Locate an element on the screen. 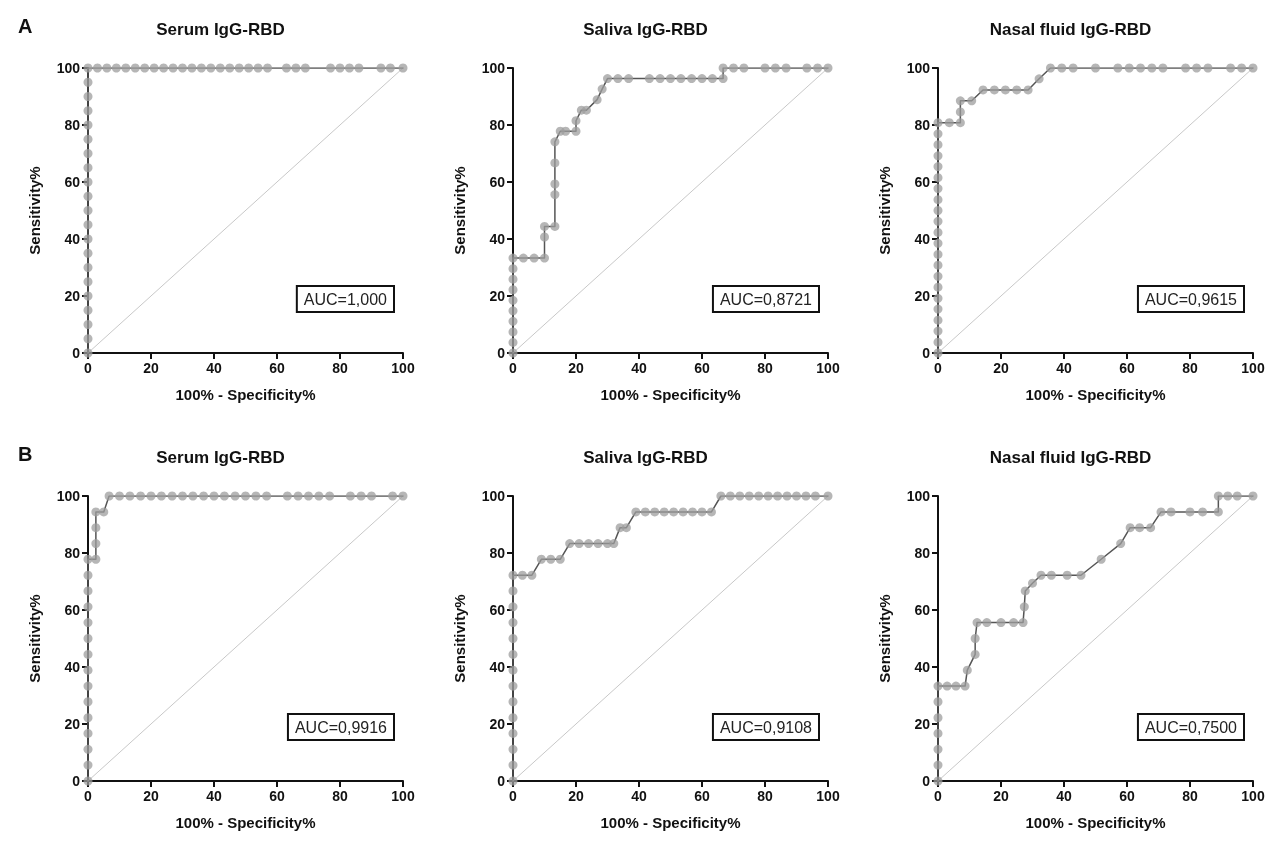 The height and width of the screenshot is (868, 1288). chart-title: Saliva IgG-RBD is located at coordinates (645, 29).